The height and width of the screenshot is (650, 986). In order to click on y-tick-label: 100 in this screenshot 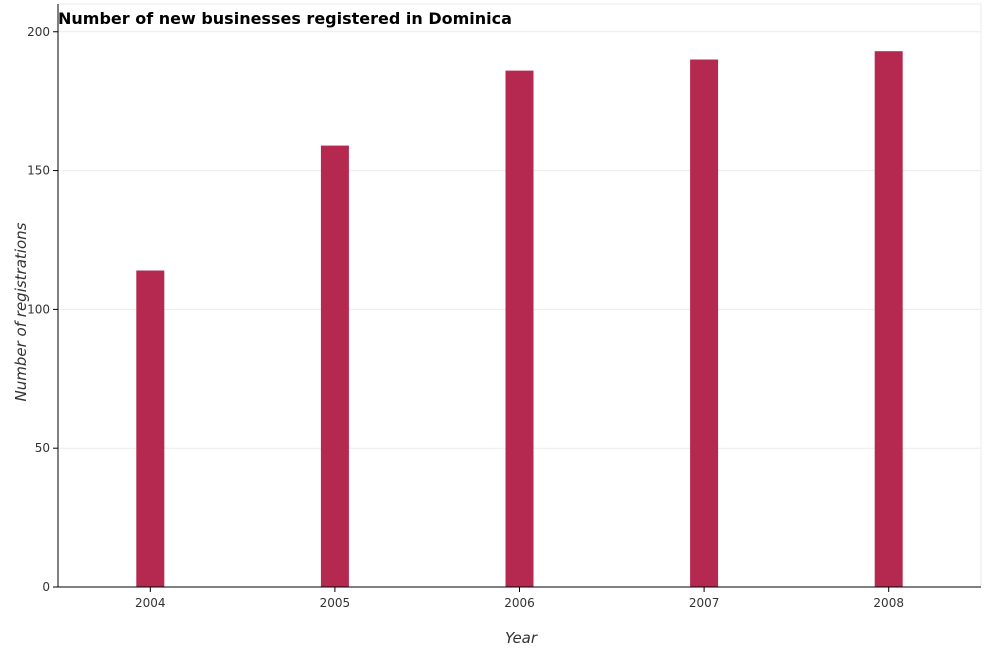, I will do `click(38, 309)`.